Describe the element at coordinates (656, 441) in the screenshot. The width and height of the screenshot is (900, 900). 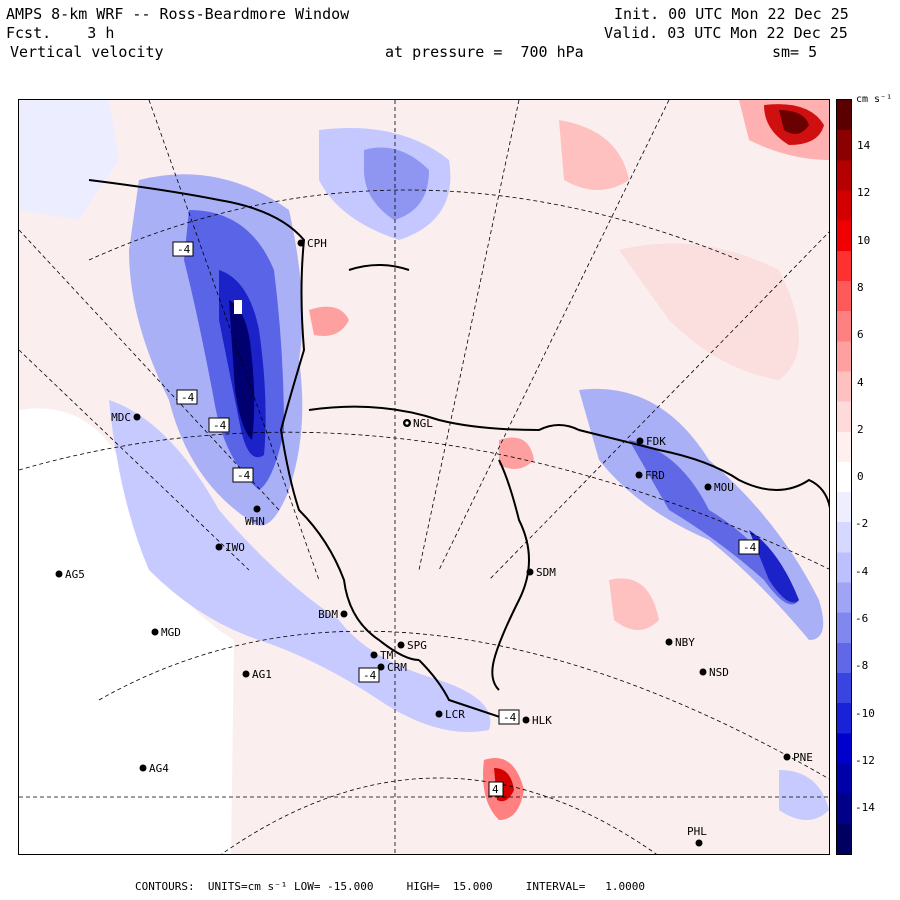
I see `station-label: FDK` at that location.